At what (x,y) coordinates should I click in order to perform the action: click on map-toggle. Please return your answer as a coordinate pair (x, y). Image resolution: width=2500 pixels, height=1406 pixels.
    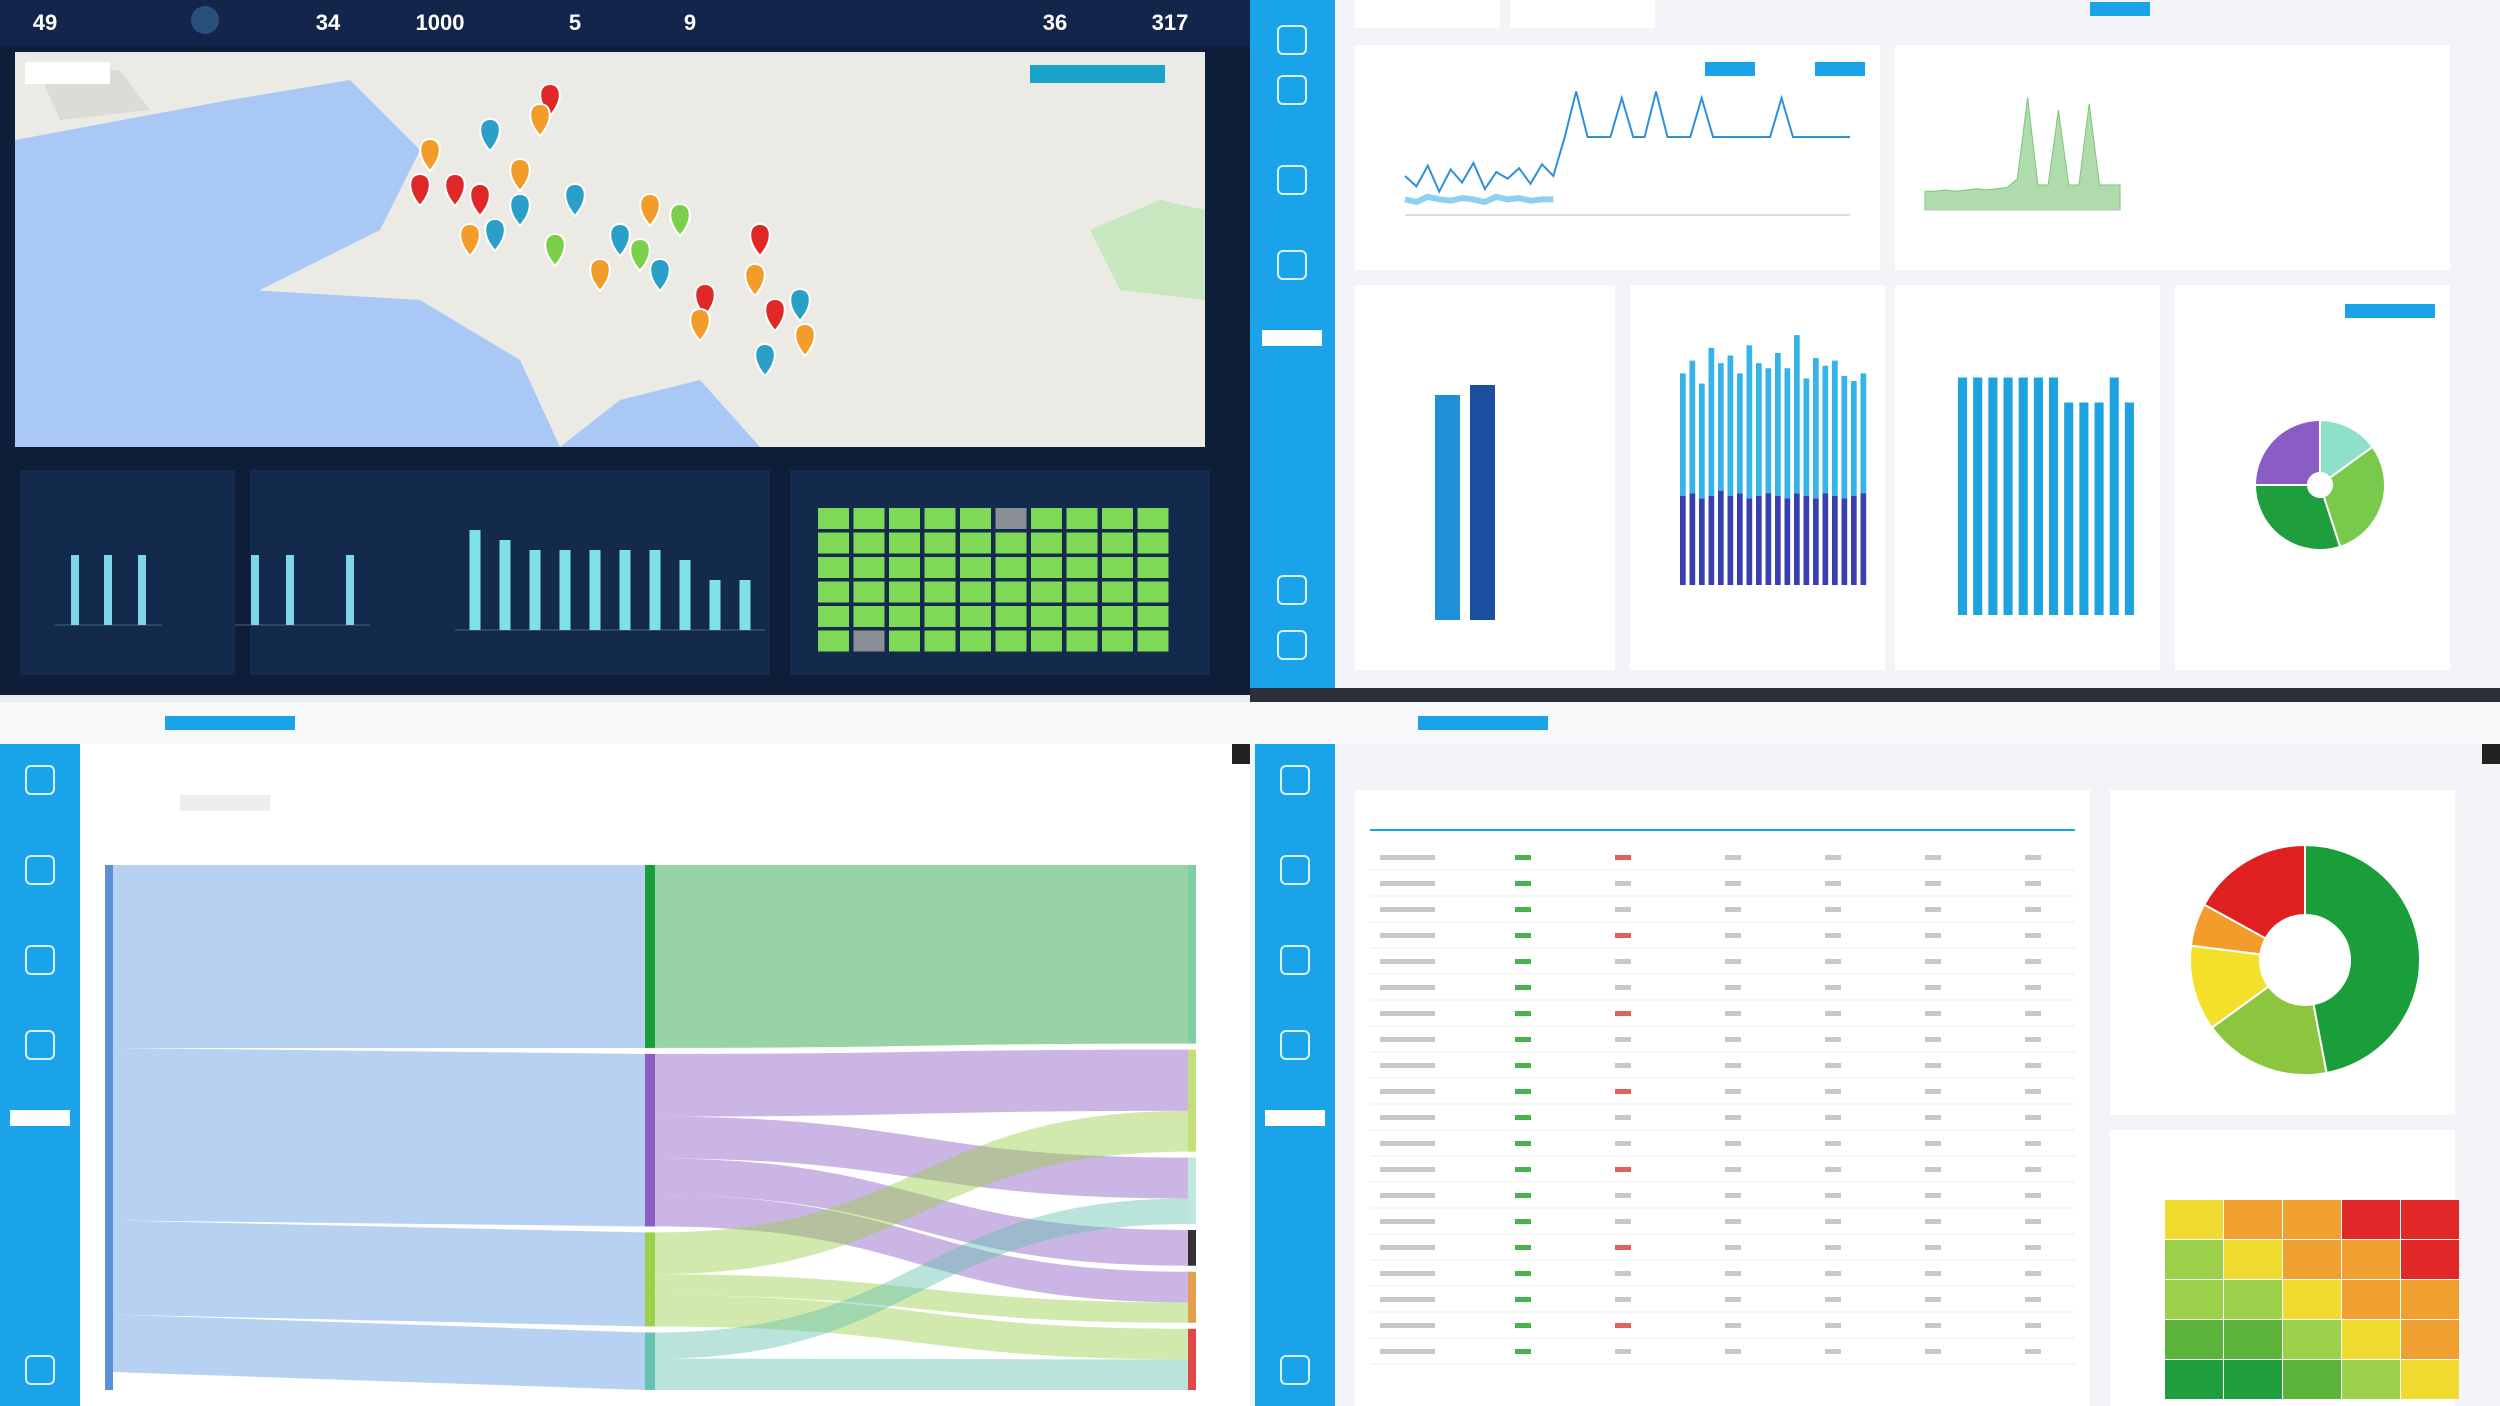
    Looking at the image, I should click on (67, 73).